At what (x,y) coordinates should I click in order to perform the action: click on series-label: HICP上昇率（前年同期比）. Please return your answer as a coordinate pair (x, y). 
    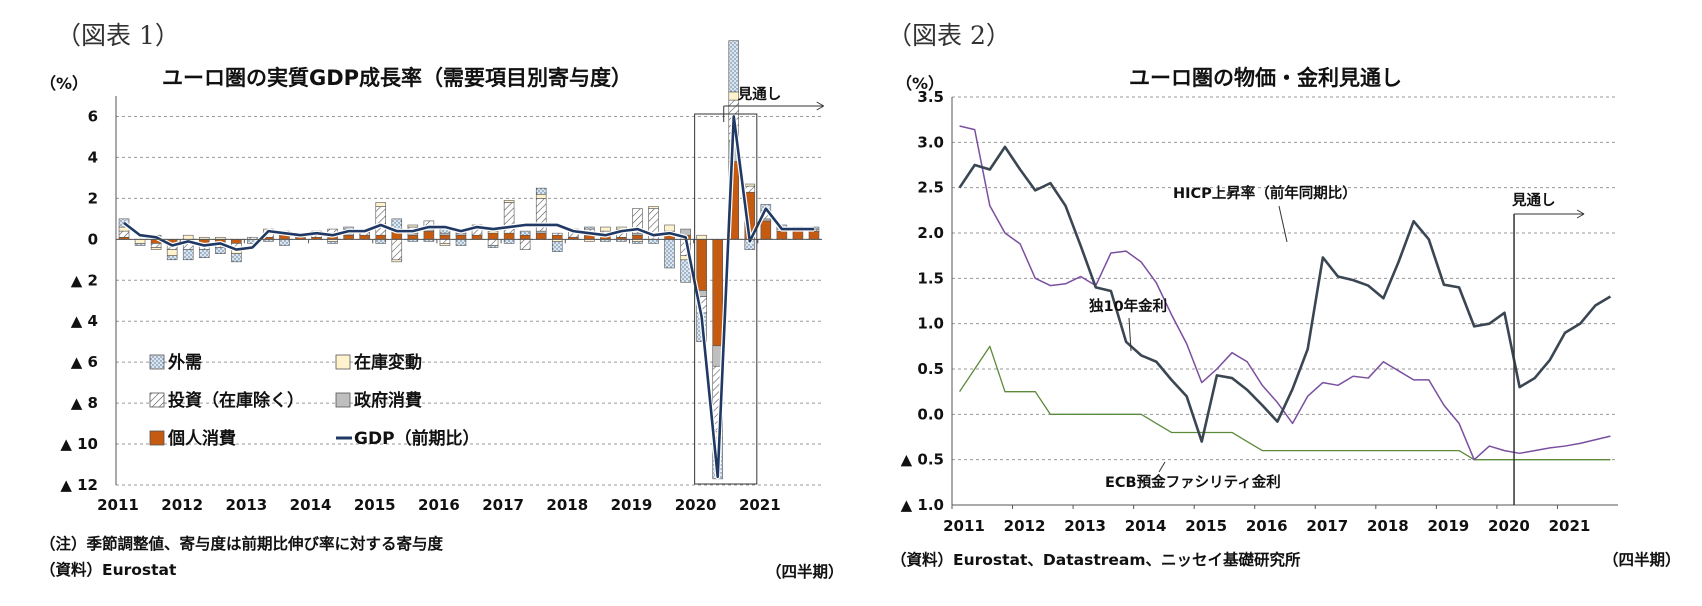
    Looking at the image, I should click on (1265, 193).